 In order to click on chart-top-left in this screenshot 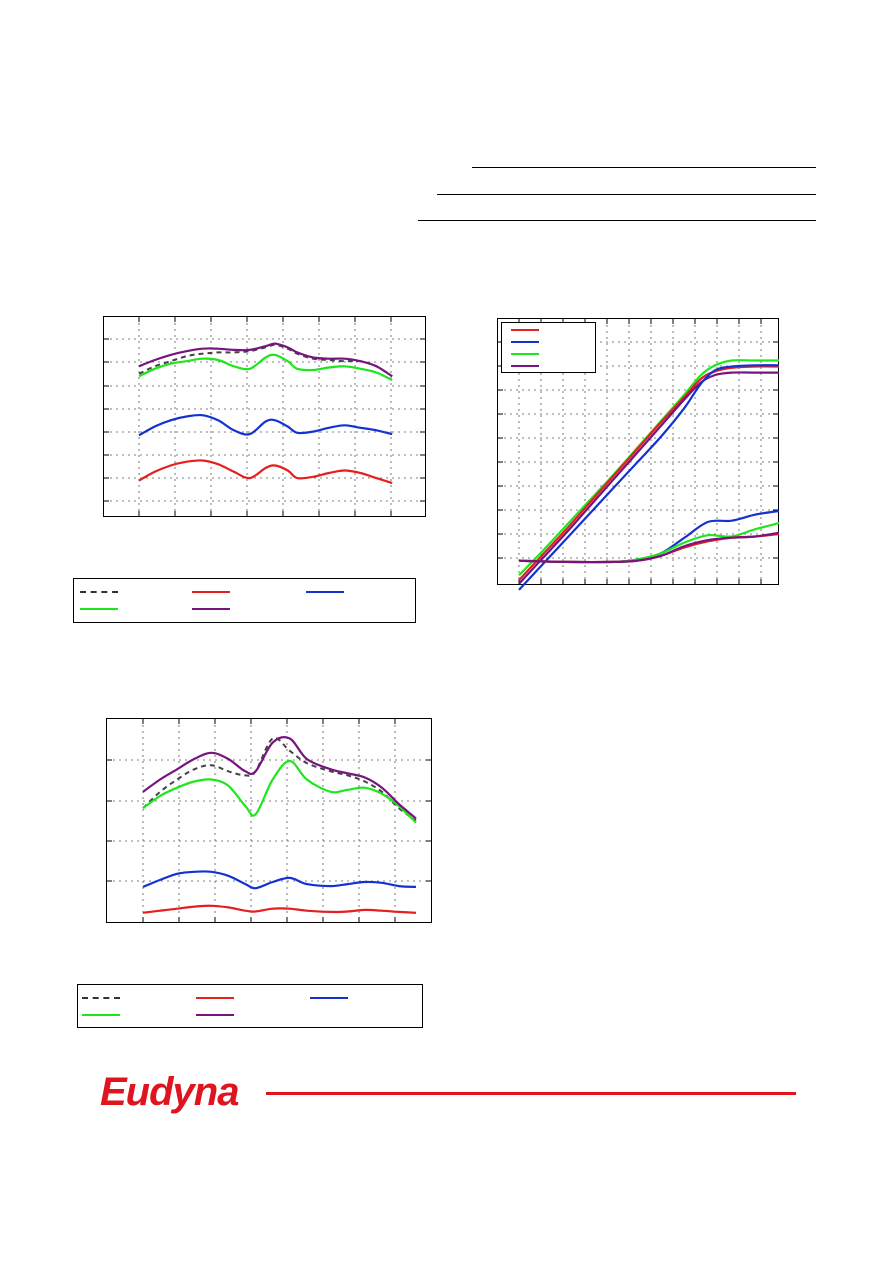, I will do `click(264, 416)`.